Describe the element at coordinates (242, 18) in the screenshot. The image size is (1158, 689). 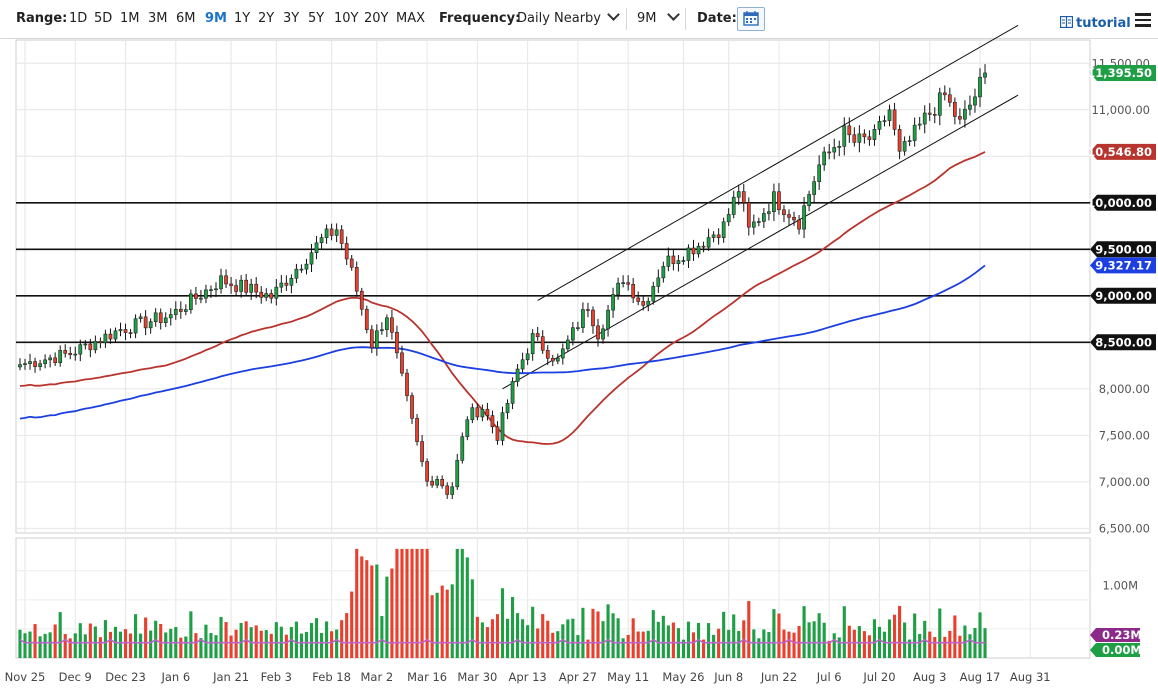
I see `range-1y-button: 1Y` at that location.